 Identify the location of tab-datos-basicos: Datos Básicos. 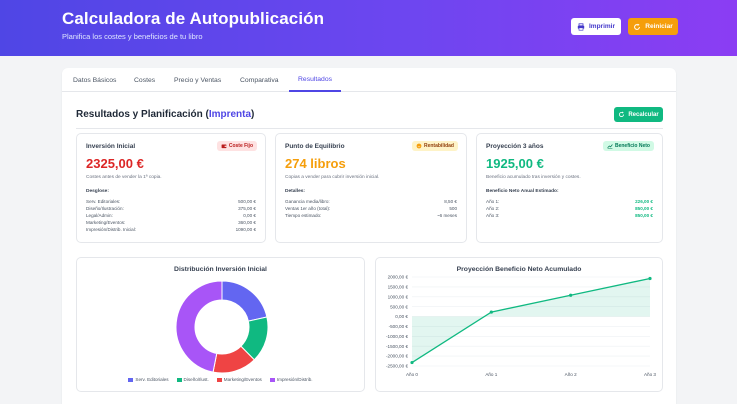
(95, 80).